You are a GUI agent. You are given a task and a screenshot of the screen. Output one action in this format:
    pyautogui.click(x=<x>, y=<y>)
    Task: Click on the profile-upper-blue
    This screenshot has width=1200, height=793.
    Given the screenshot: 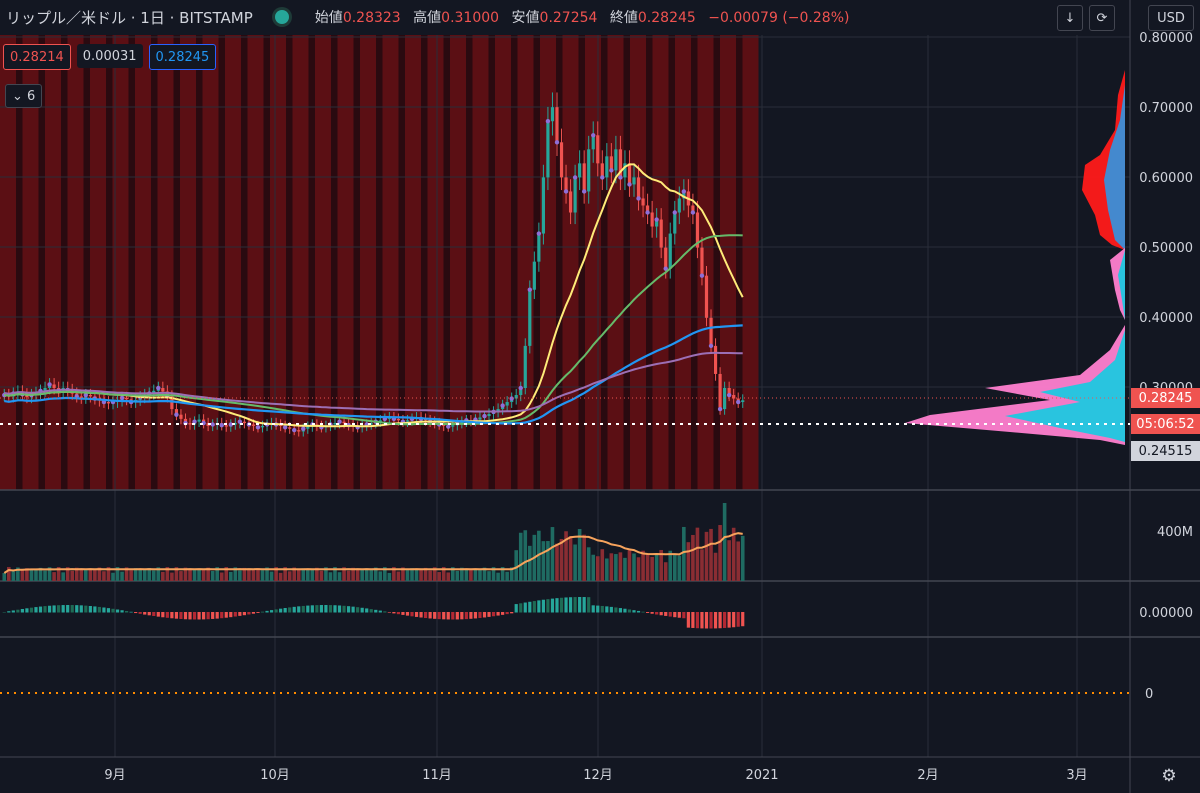 What is the action you would take?
    pyautogui.click(x=1114, y=167)
    